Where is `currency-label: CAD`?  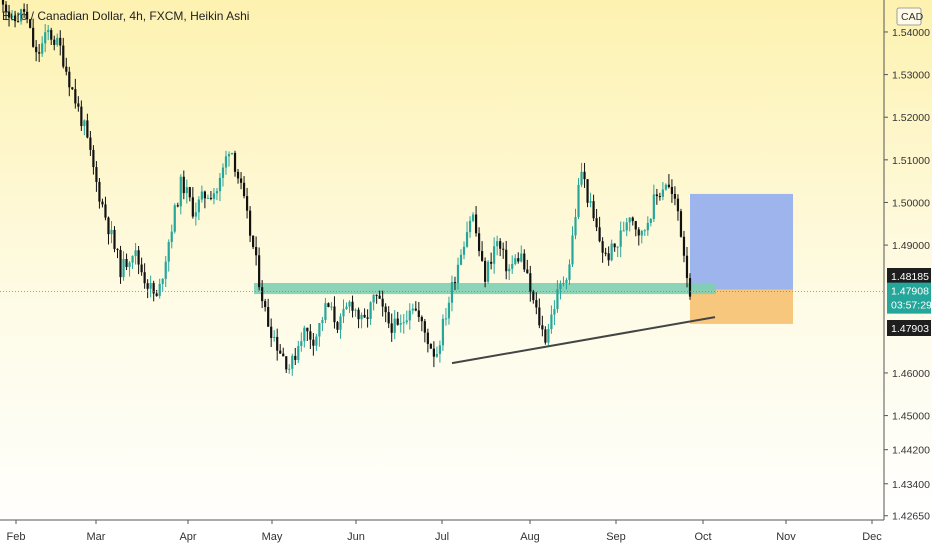
currency-label: CAD is located at coordinates (912, 17).